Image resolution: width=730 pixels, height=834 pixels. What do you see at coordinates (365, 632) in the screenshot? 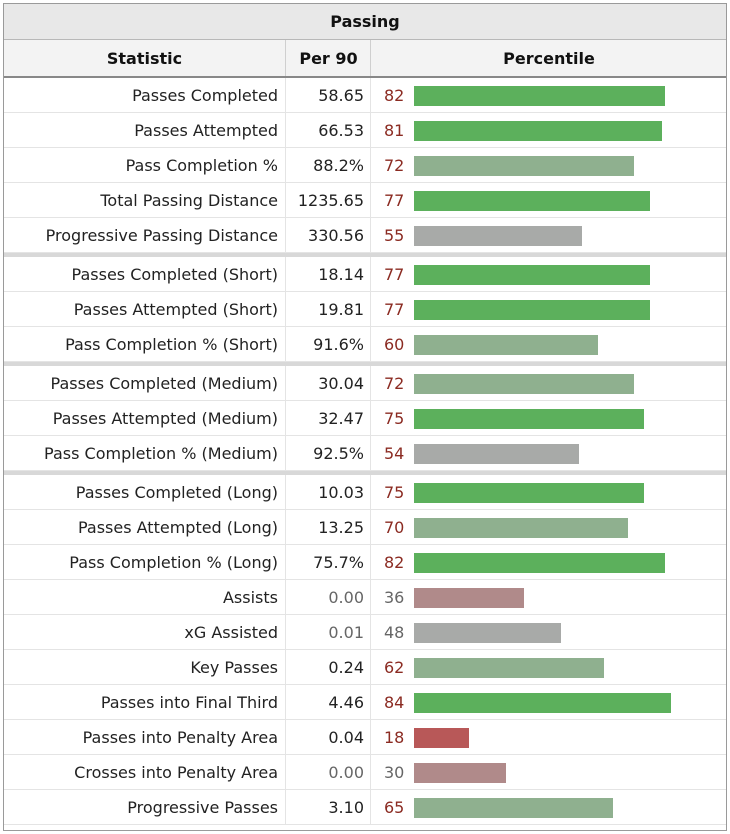
I see `table-row: xG Assisted 0.01 48` at bounding box center [365, 632].